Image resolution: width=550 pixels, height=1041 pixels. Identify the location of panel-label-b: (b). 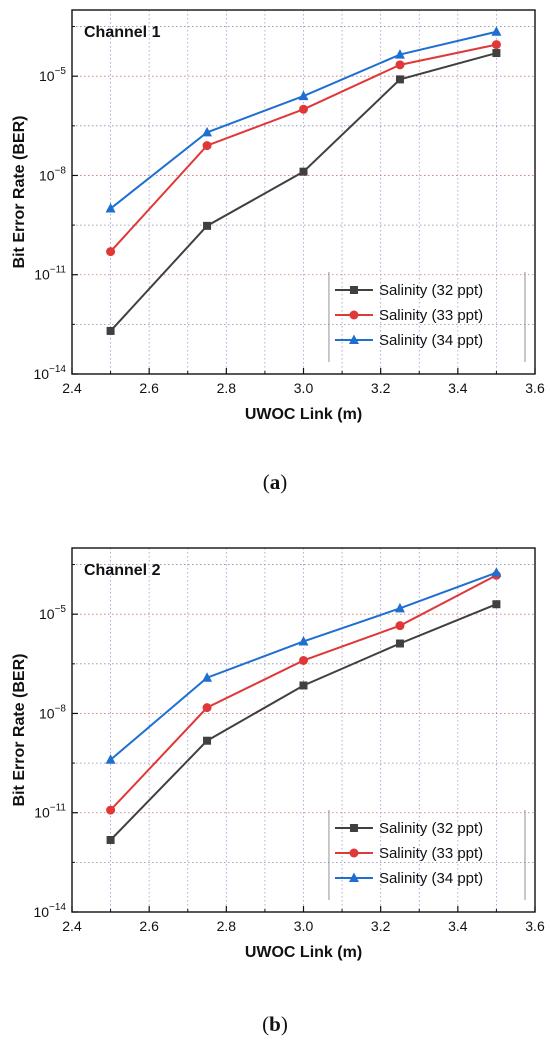
(275, 1024).